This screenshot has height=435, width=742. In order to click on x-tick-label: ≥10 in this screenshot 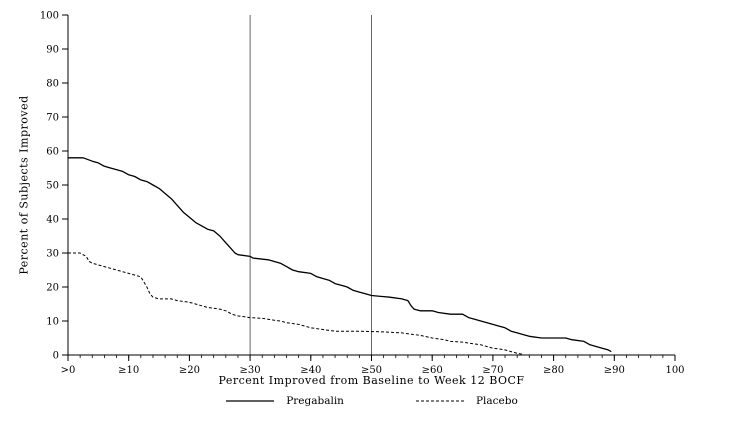, I will do `click(128, 370)`.